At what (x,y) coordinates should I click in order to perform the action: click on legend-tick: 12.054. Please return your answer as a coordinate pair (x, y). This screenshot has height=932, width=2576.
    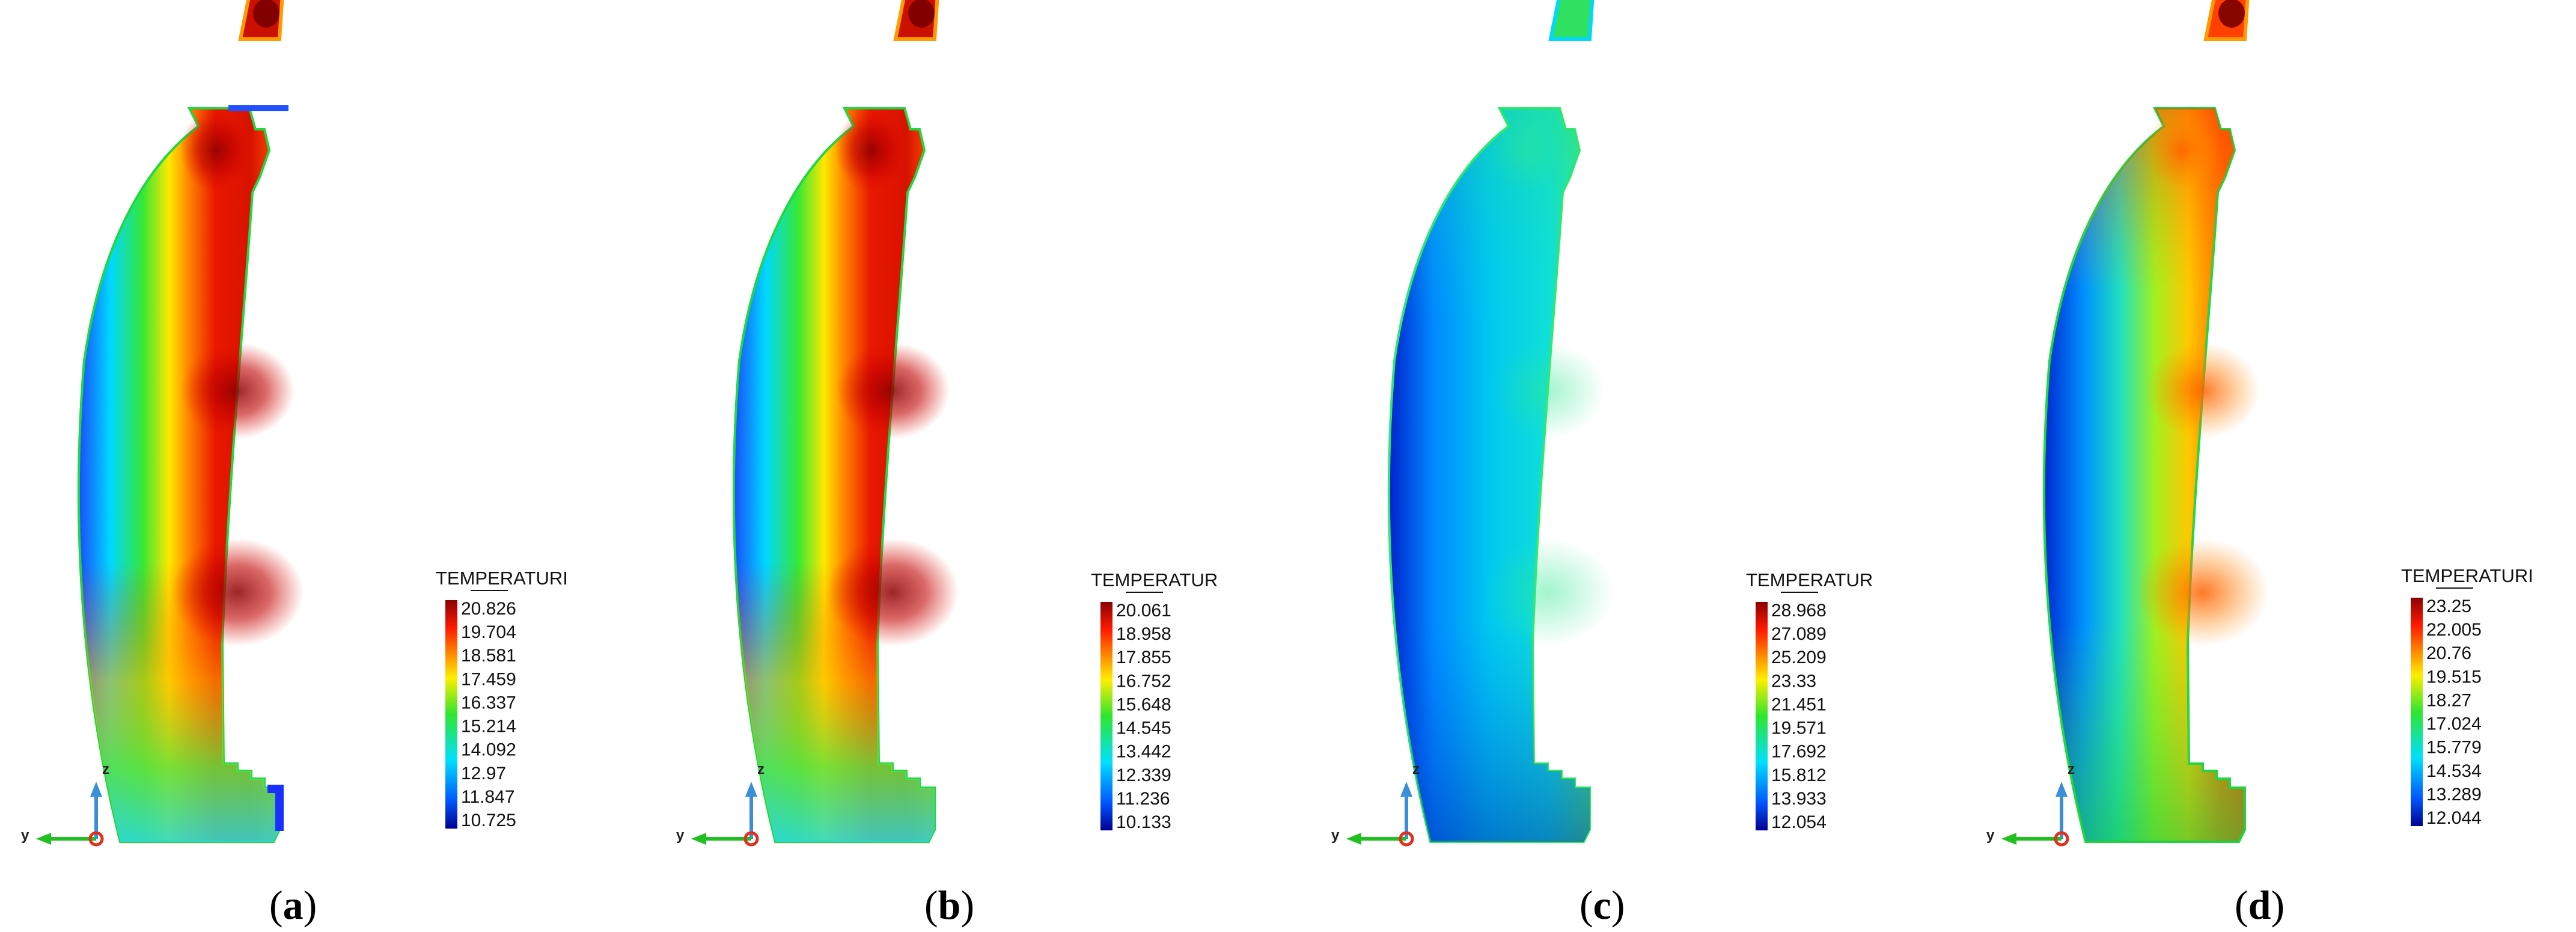
    Looking at the image, I should click on (1799, 822).